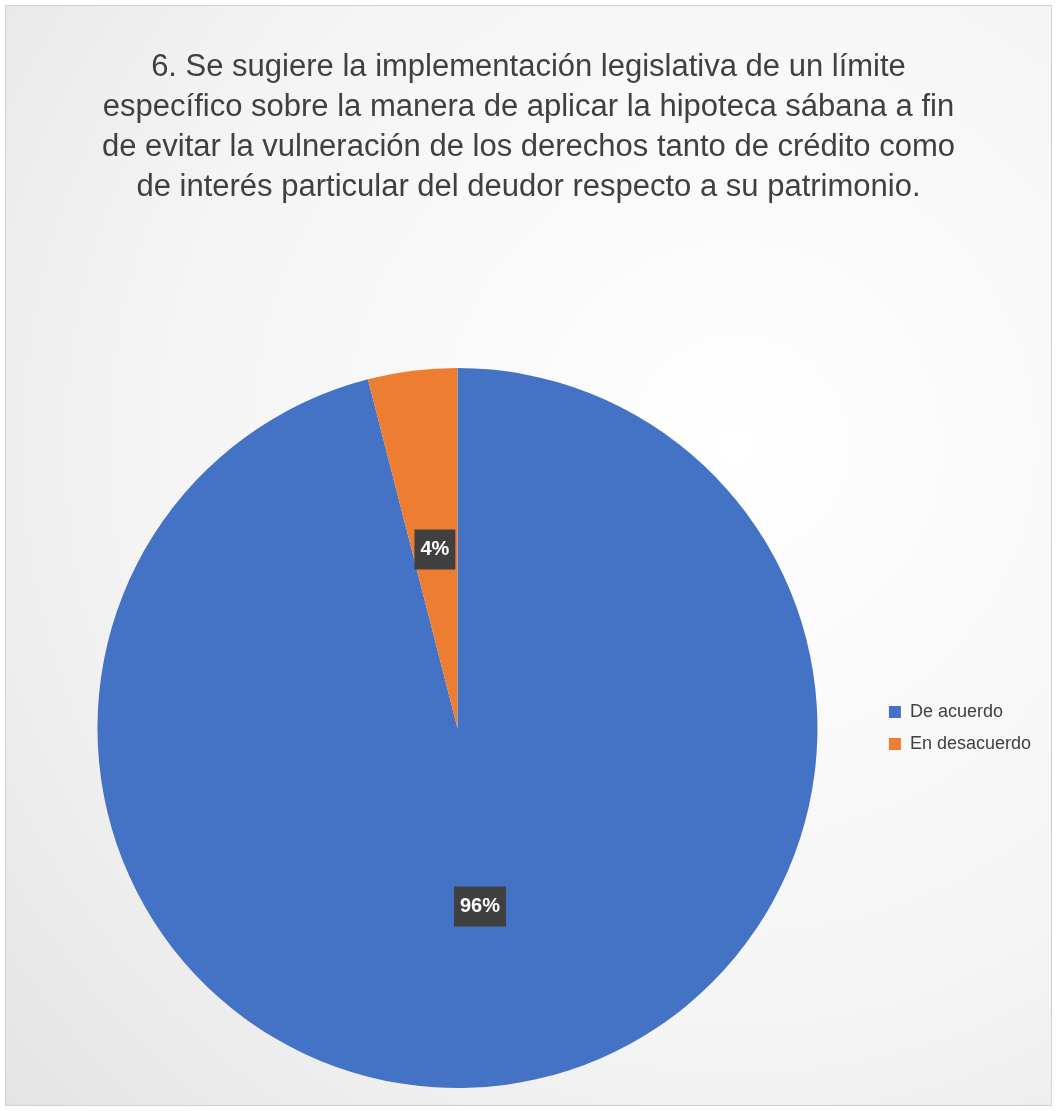 Image resolution: width=1057 pixels, height=1111 pixels. What do you see at coordinates (435, 547) in the screenshot?
I see `data-label: 4%` at bounding box center [435, 547].